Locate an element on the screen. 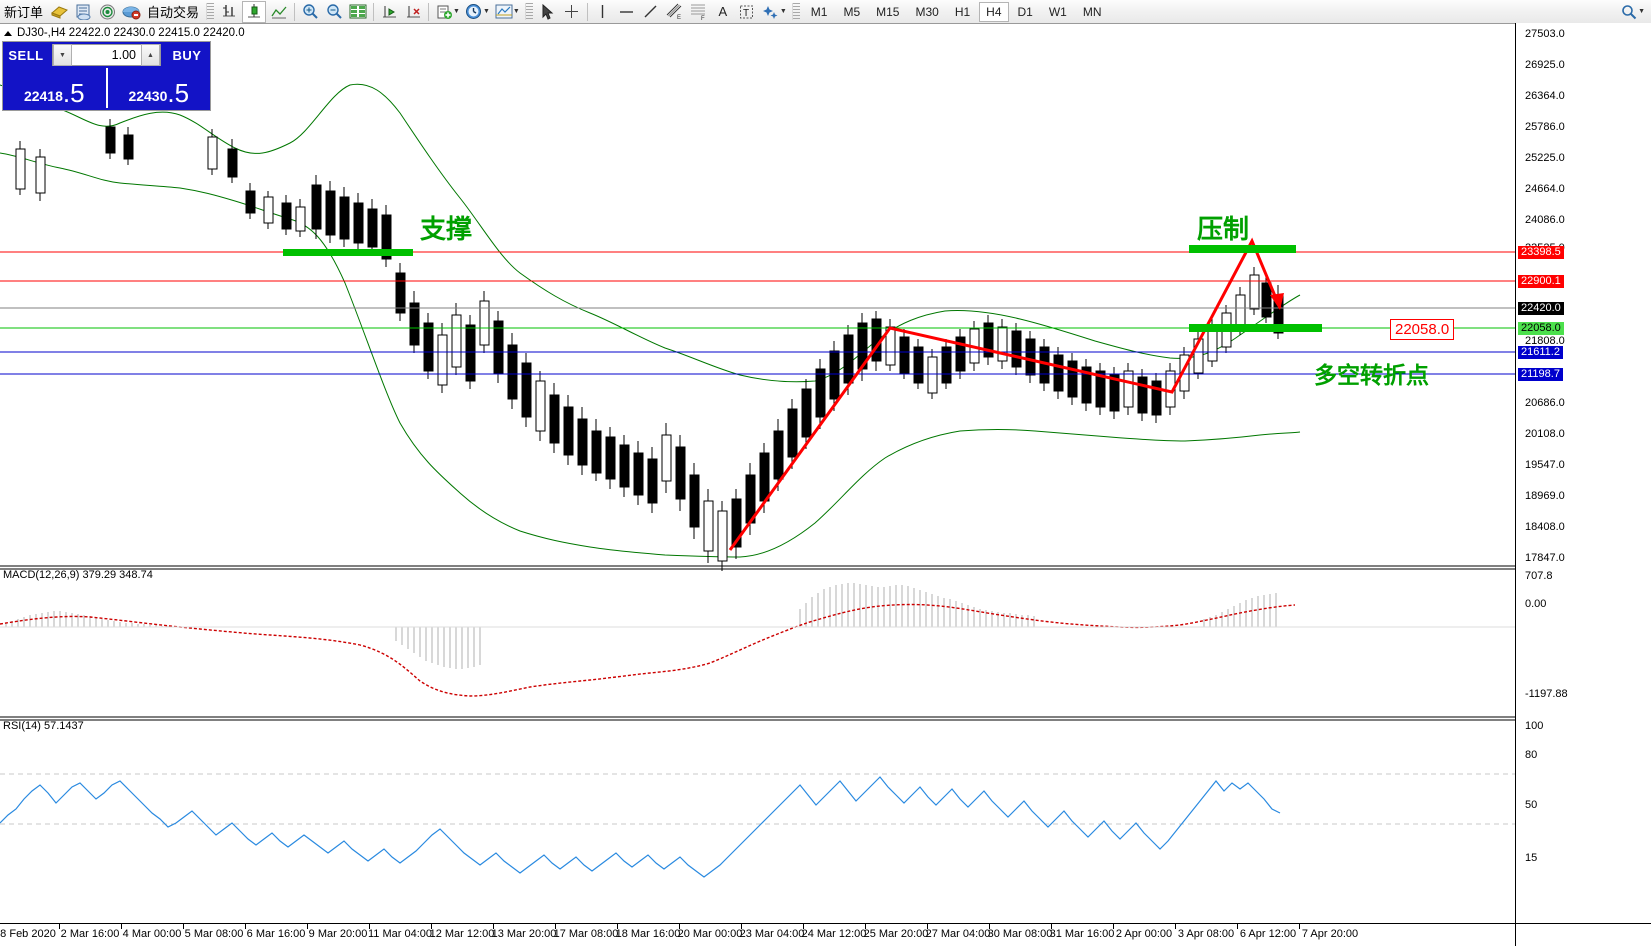 The width and height of the screenshot is (1651, 946). time-label: 13 Mar 20:00 is located at coordinates (524, 934).